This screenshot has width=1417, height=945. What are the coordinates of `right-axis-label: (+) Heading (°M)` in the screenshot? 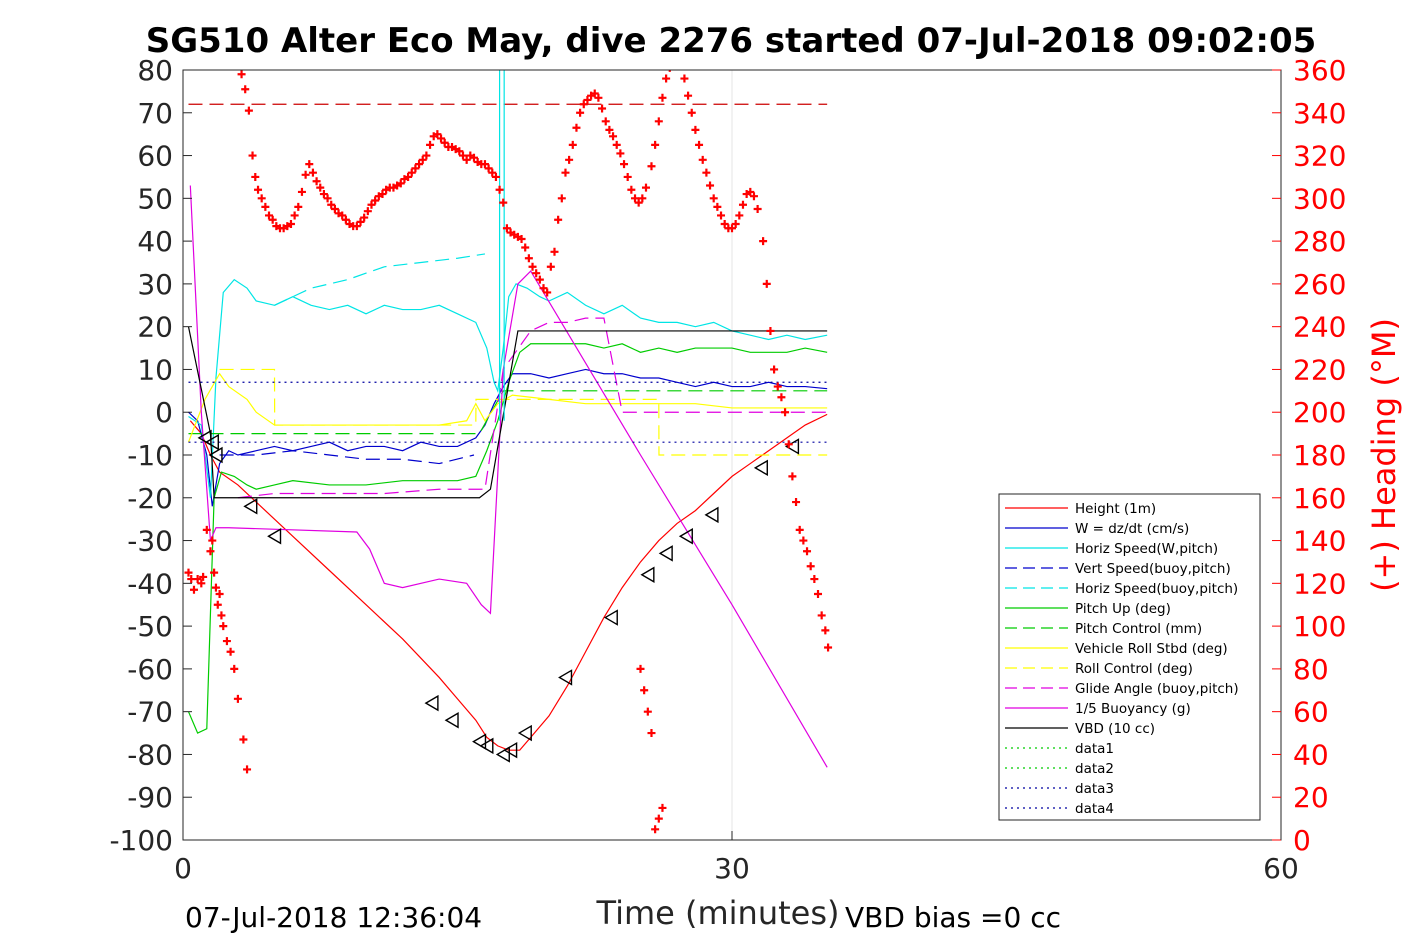 It's located at (1384, 455).